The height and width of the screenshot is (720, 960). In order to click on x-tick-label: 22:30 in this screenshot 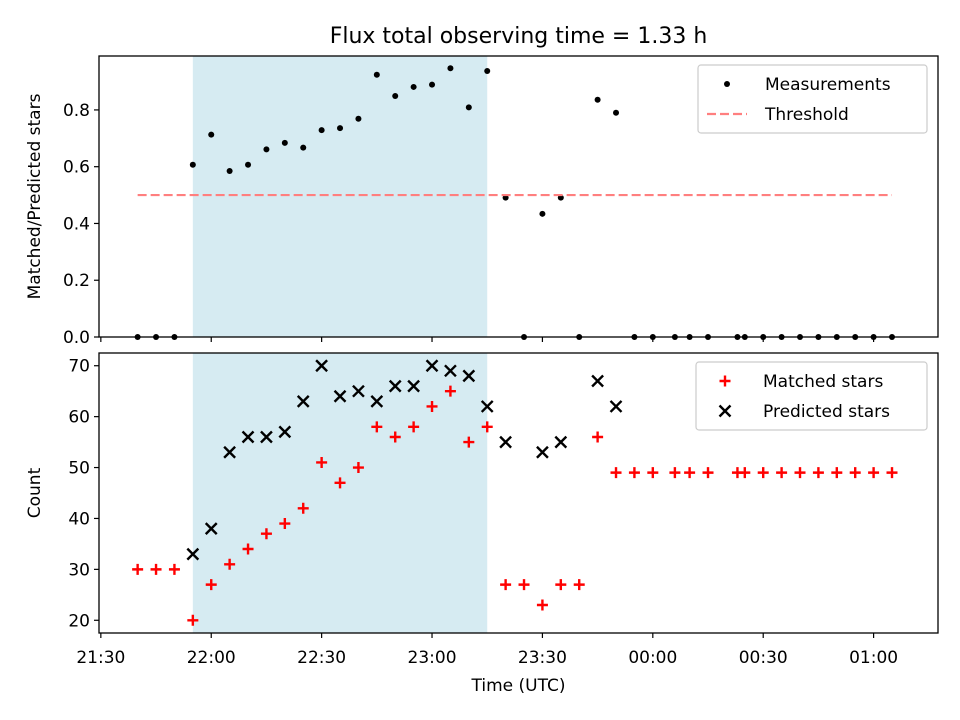, I will do `click(321, 658)`.